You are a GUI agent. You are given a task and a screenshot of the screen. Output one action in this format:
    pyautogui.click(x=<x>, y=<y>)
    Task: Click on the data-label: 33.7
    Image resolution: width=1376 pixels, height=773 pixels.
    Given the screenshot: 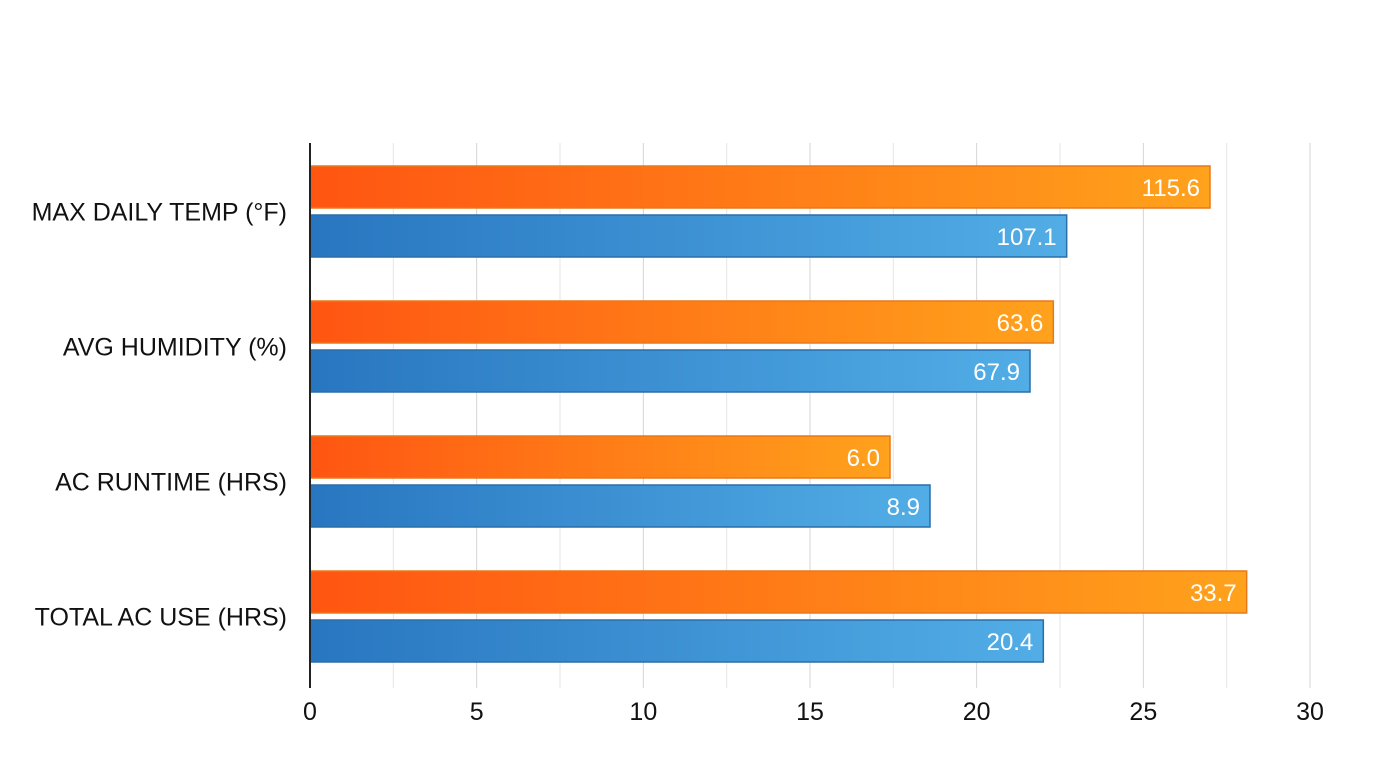 What is the action you would take?
    pyautogui.click(x=1213, y=593)
    